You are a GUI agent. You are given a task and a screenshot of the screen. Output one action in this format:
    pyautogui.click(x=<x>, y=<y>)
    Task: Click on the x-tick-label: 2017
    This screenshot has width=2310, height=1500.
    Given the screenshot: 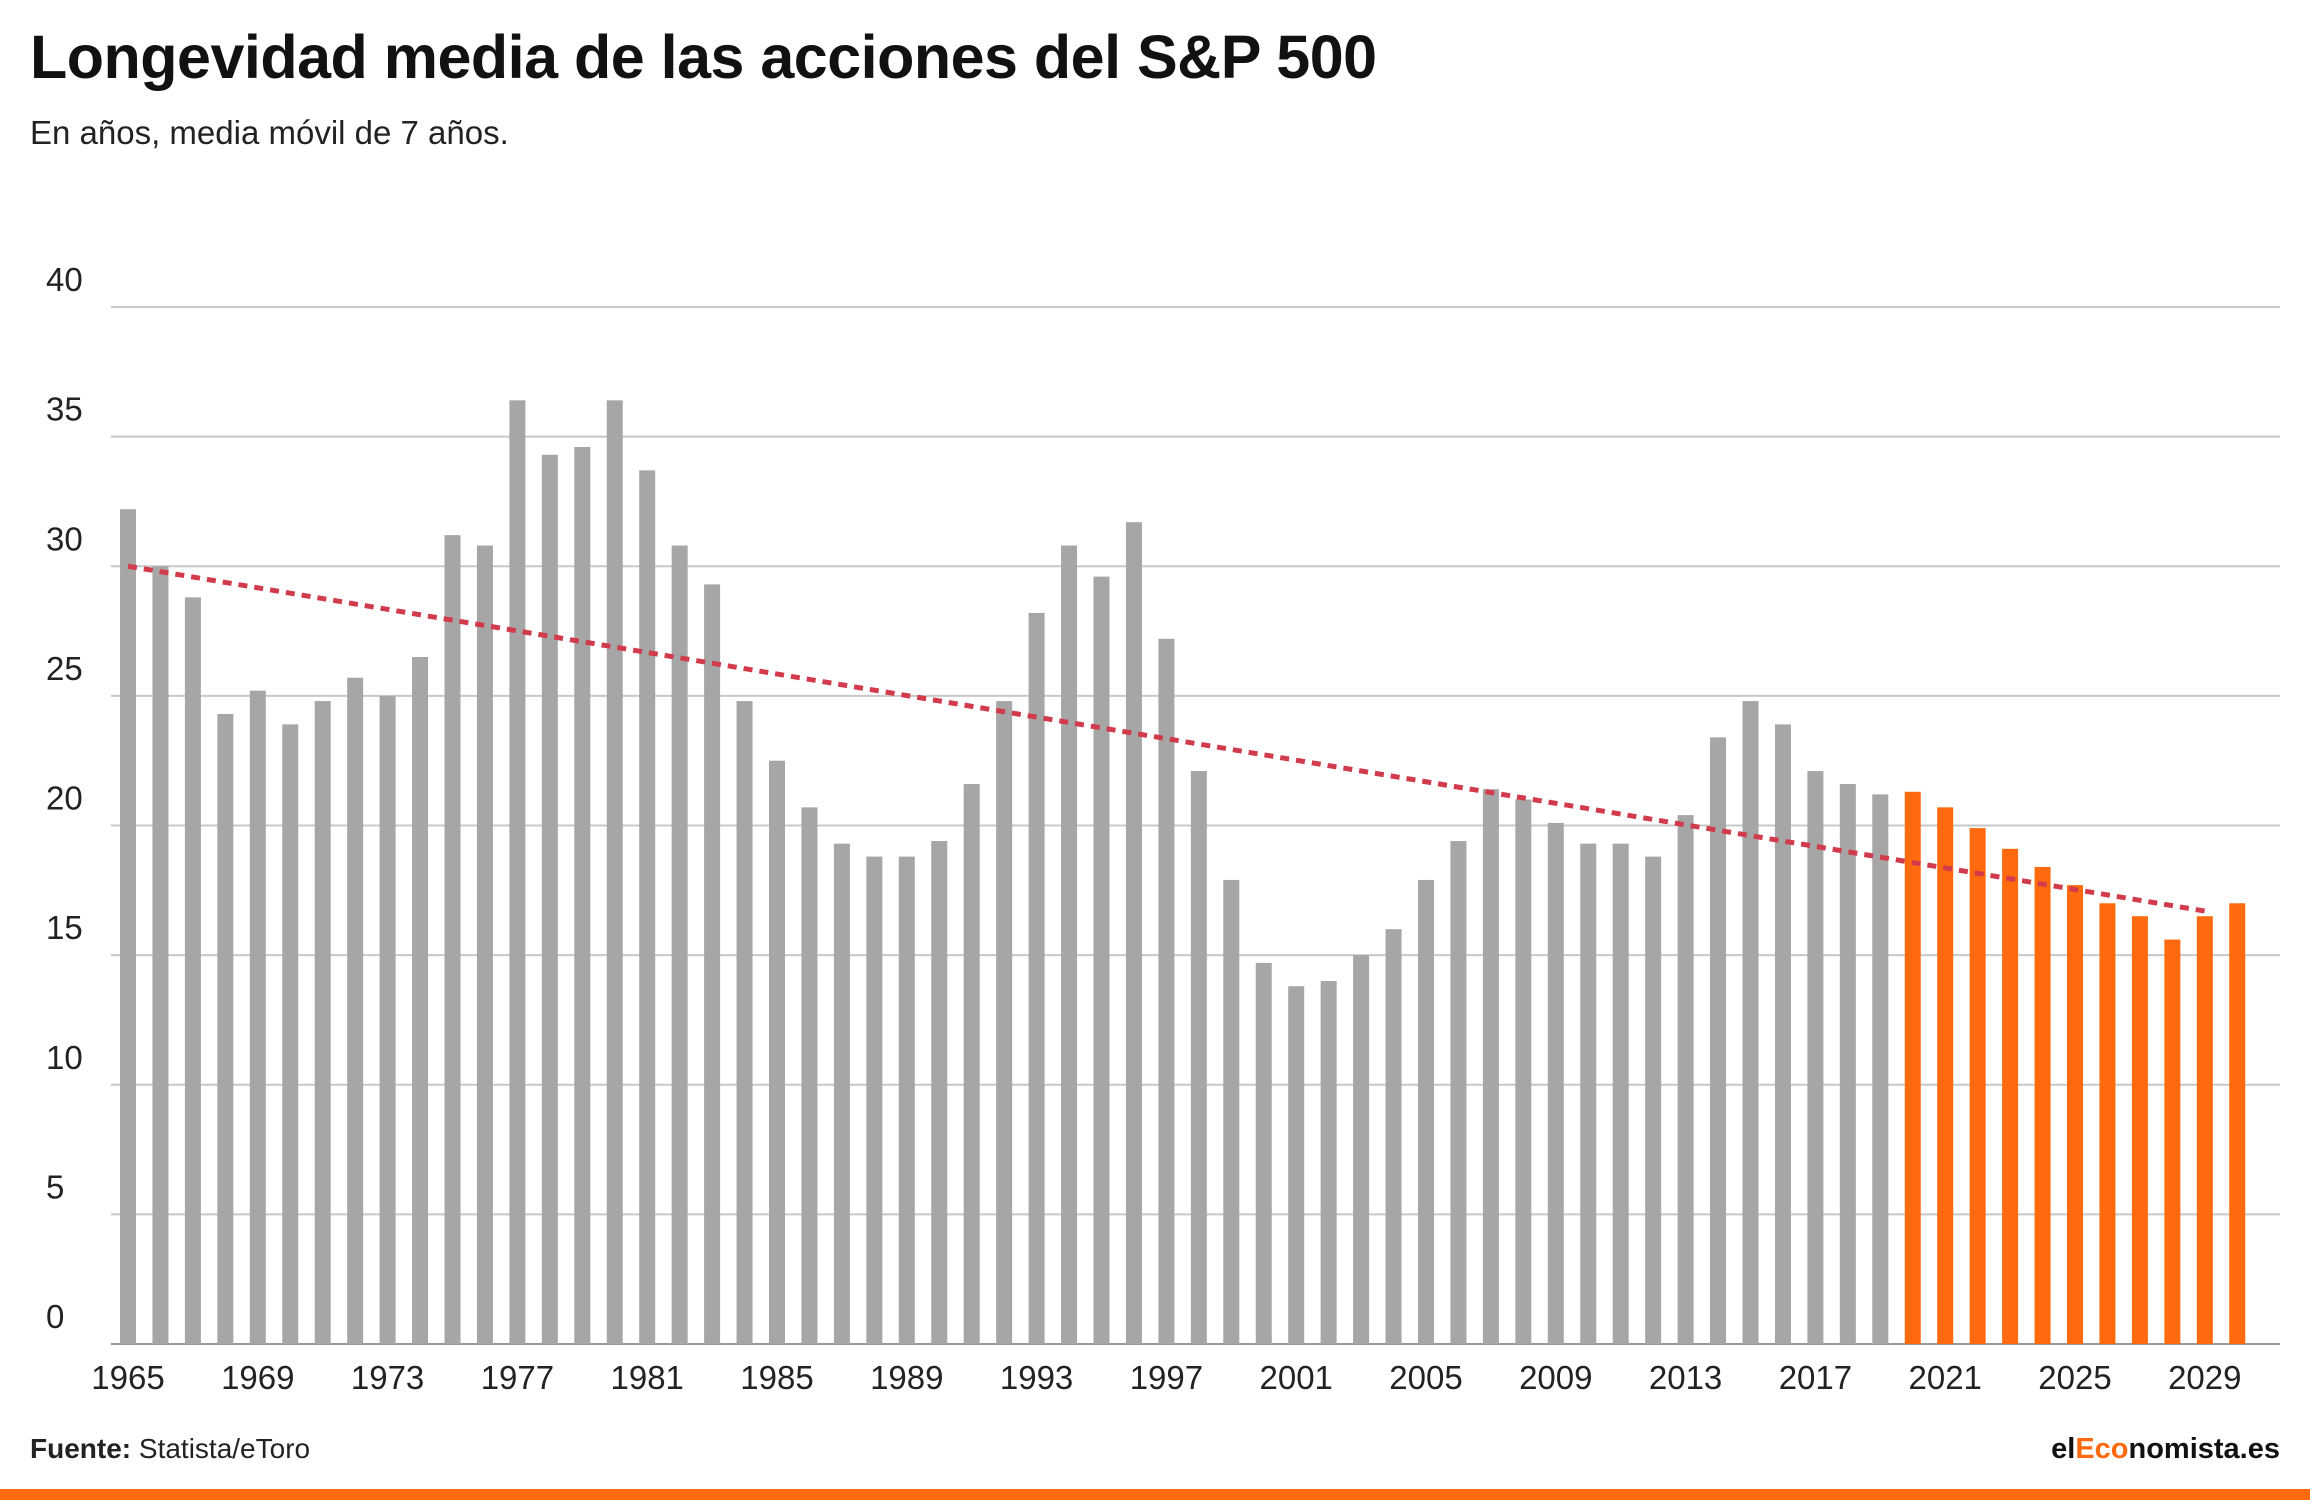 What is the action you would take?
    pyautogui.click(x=1815, y=1377)
    